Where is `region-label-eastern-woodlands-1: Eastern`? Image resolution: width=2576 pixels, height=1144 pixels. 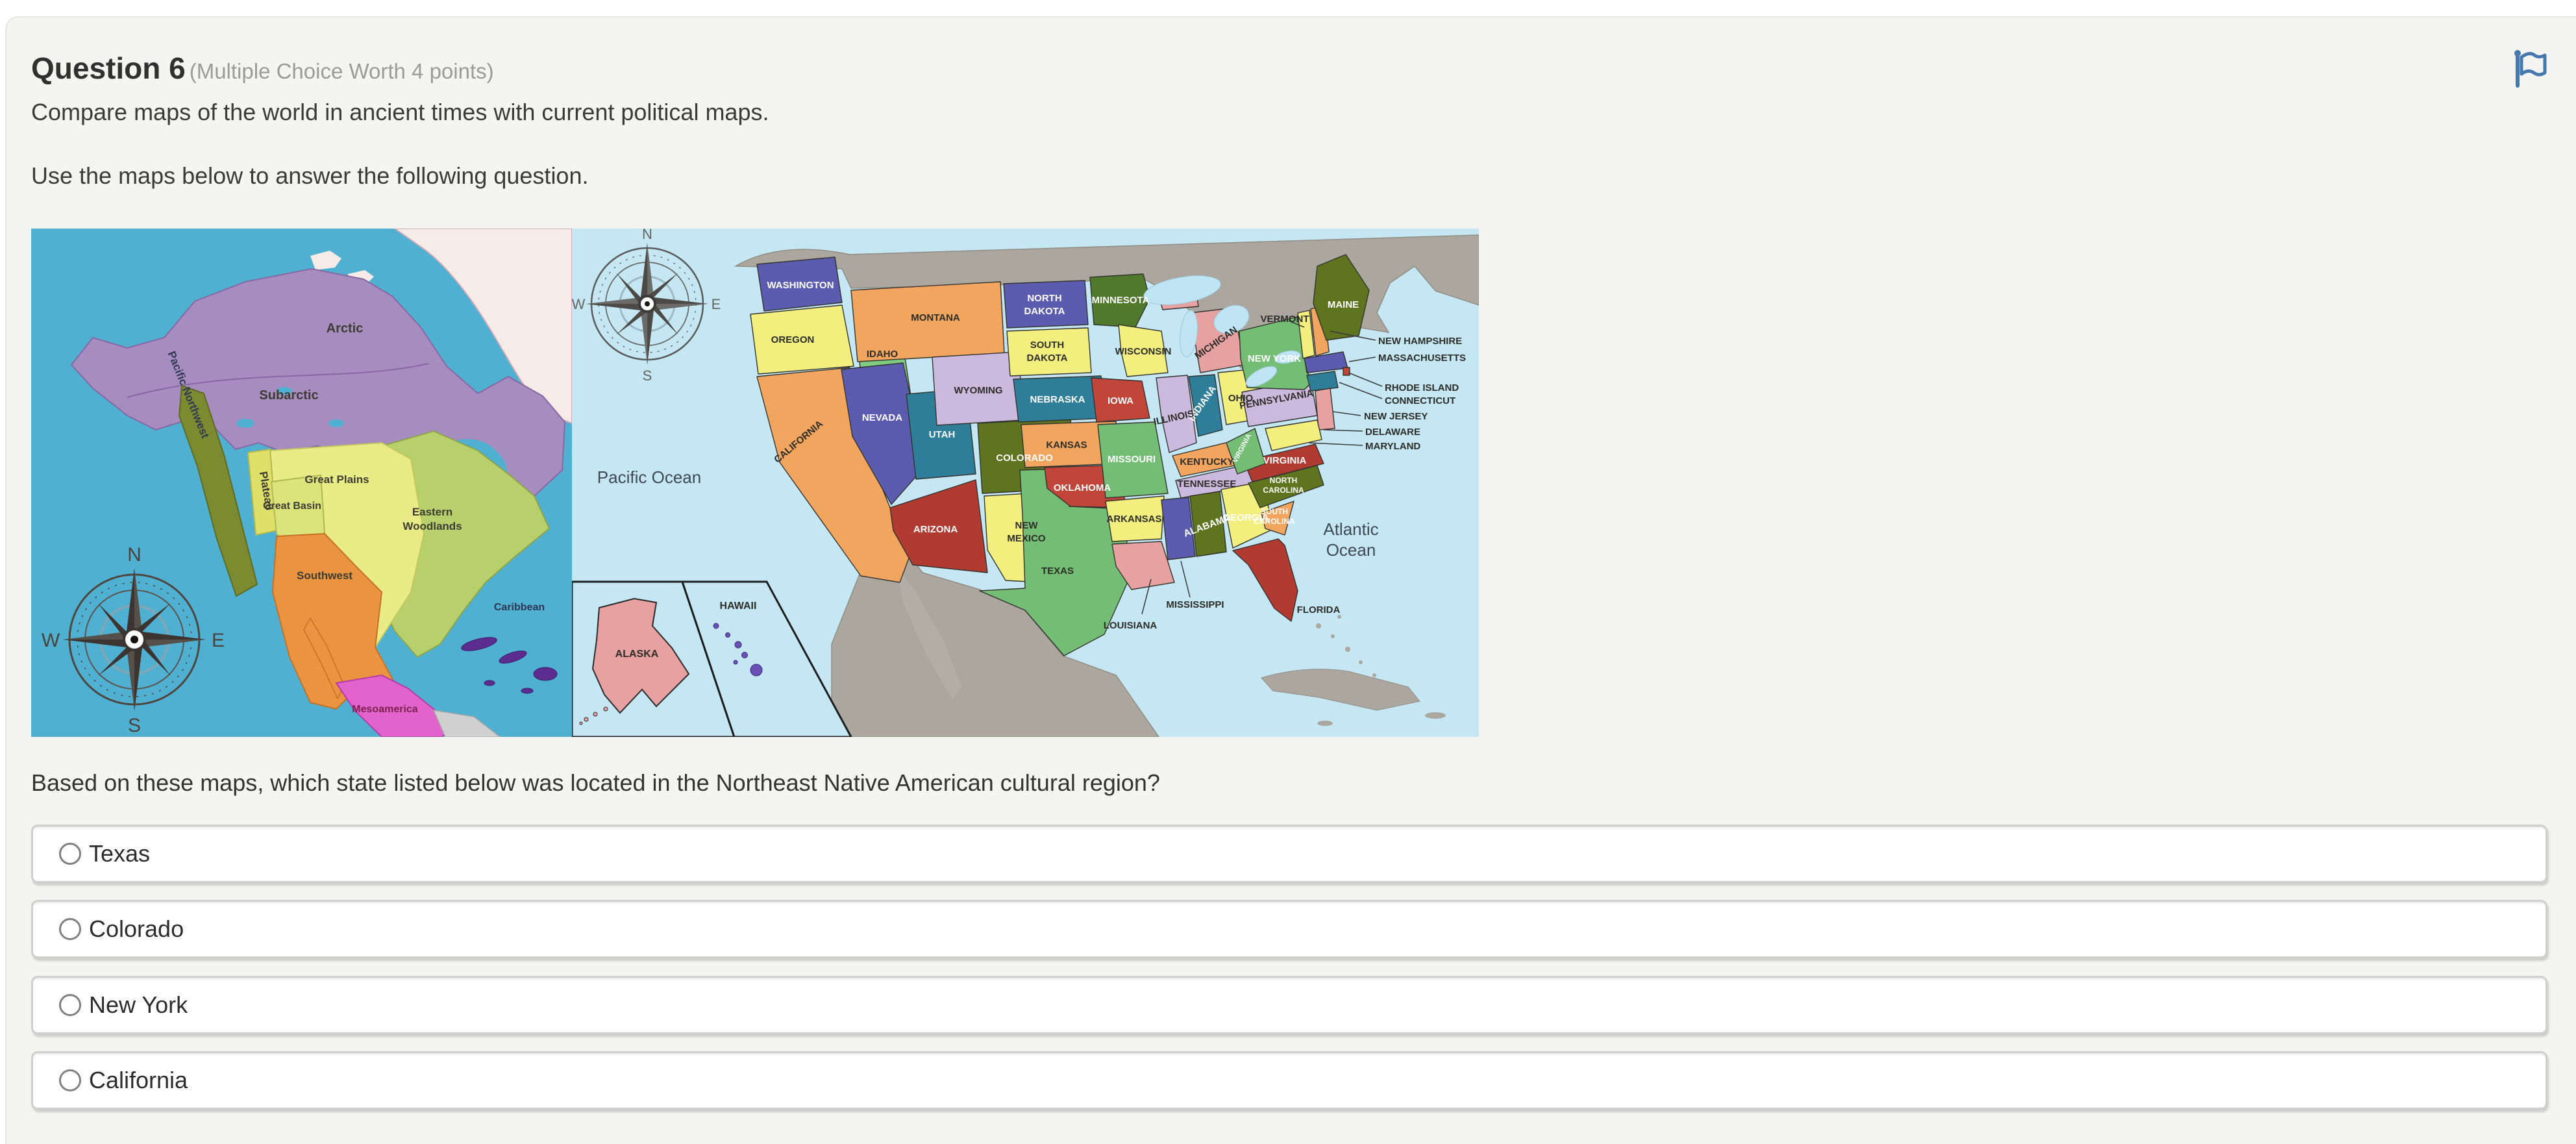 region-label-eastern-woodlands-1: Eastern is located at coordinates (432, 512).